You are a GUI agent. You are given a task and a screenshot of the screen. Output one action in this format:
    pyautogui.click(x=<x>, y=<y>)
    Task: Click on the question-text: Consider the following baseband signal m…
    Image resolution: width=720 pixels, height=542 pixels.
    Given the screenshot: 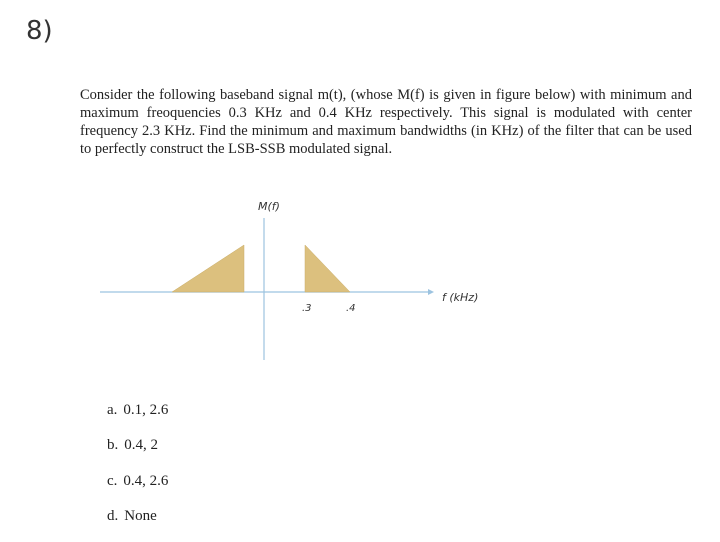 What is the action you would take?
    pyautogui.click(x=386, y=122)
    